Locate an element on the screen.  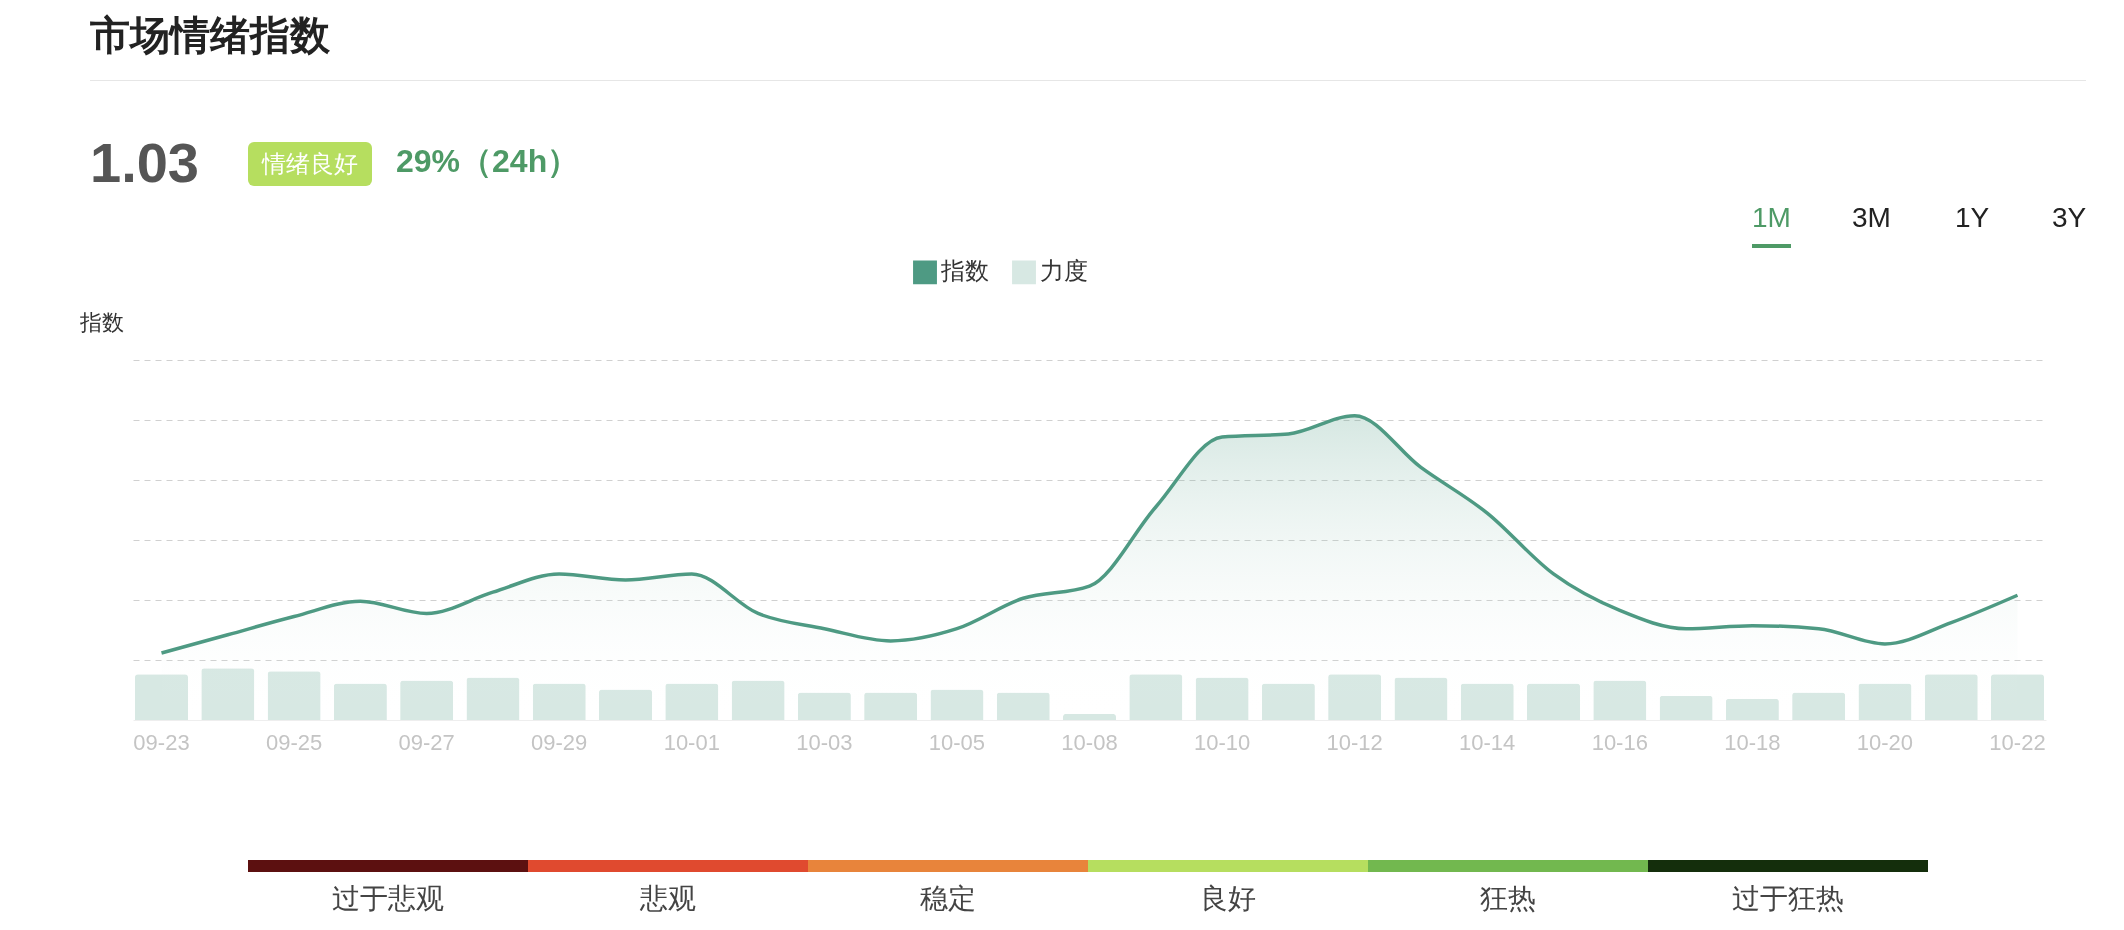
x-tick-label: 10-16 is located at coordinates (1619, 742).